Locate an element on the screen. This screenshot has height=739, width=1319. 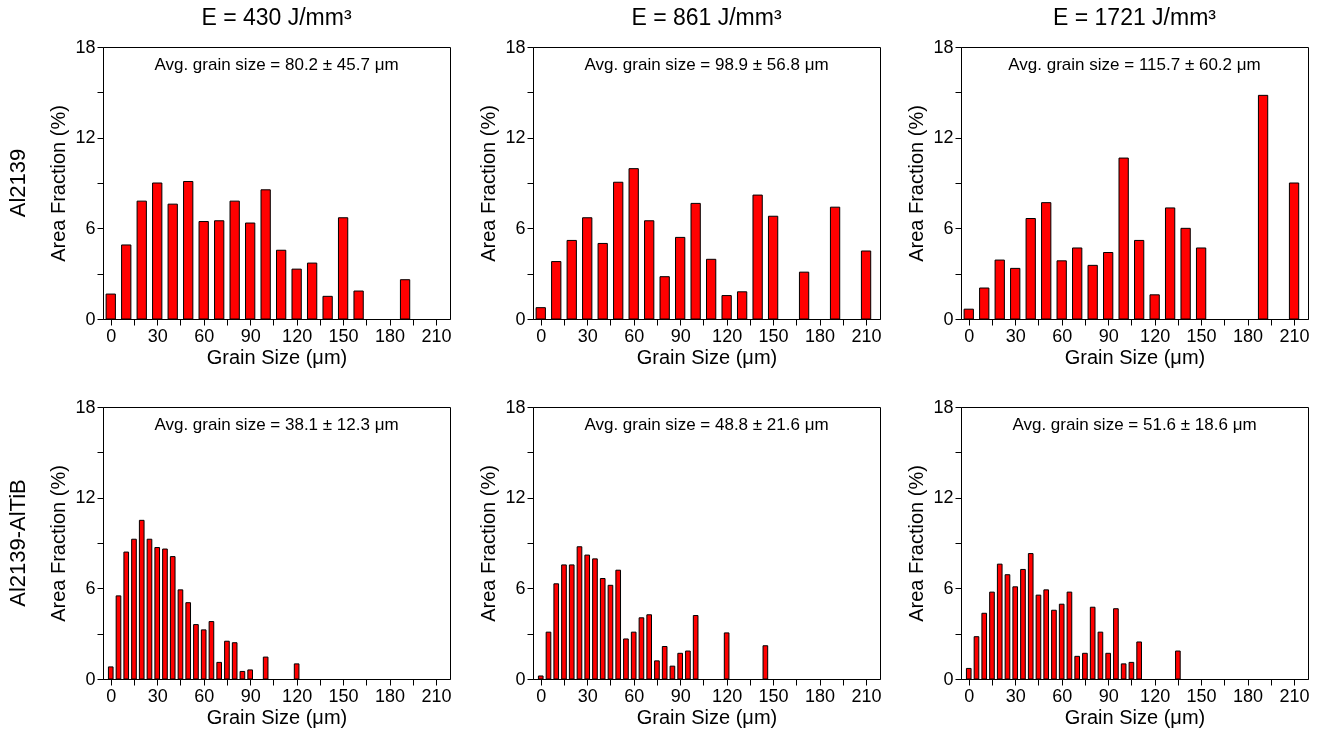
annotation: Avg. grain size = 98.9 ± 56.8 μm is located at coordinates (706, 64).